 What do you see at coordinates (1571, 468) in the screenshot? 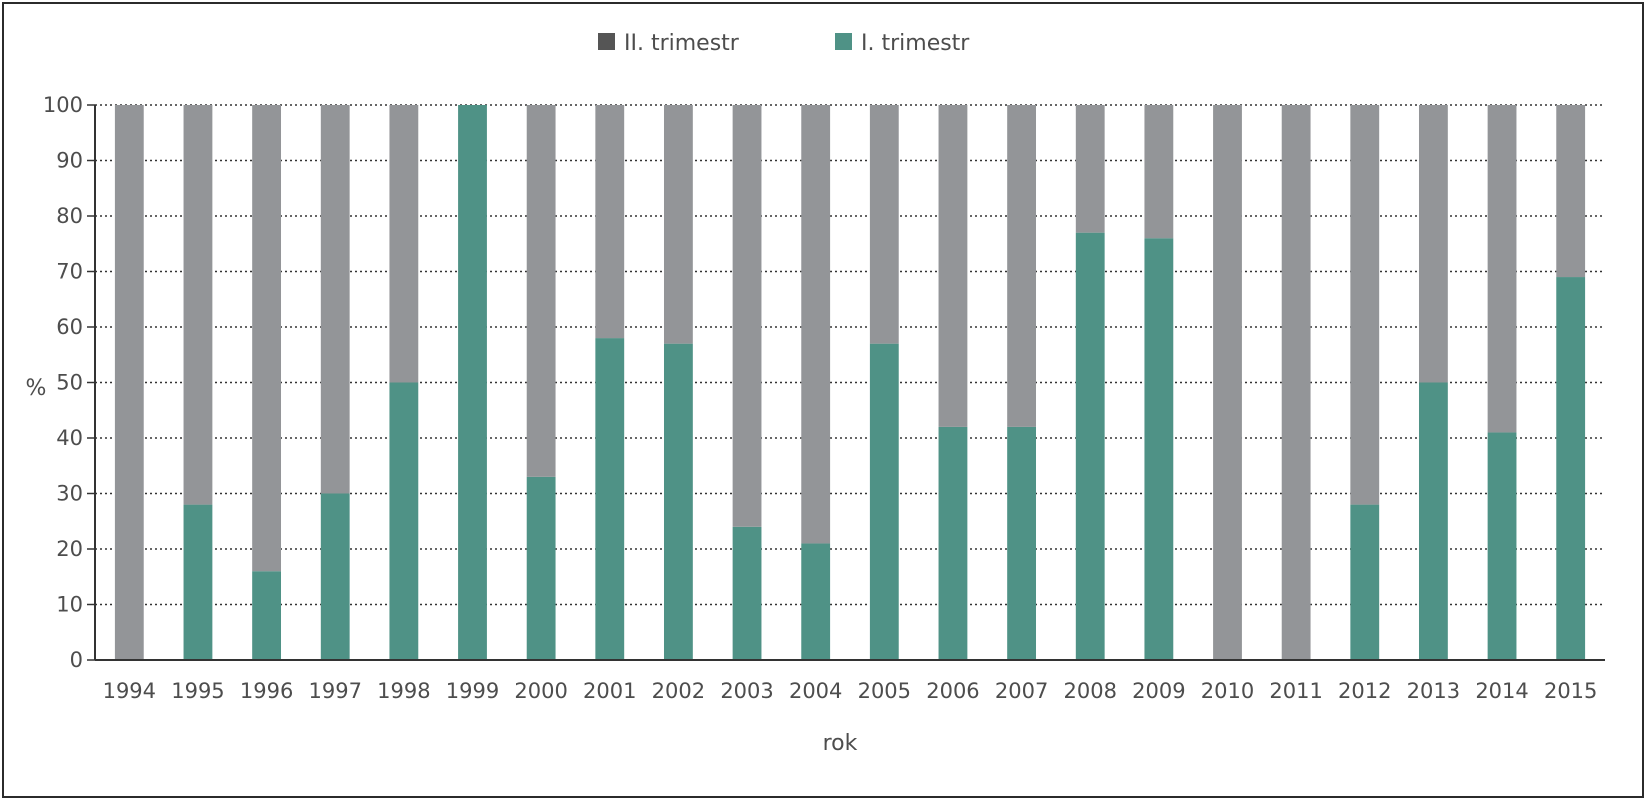
I see `bar-2015-i-trimestr` at bounding box center [1571, 468].